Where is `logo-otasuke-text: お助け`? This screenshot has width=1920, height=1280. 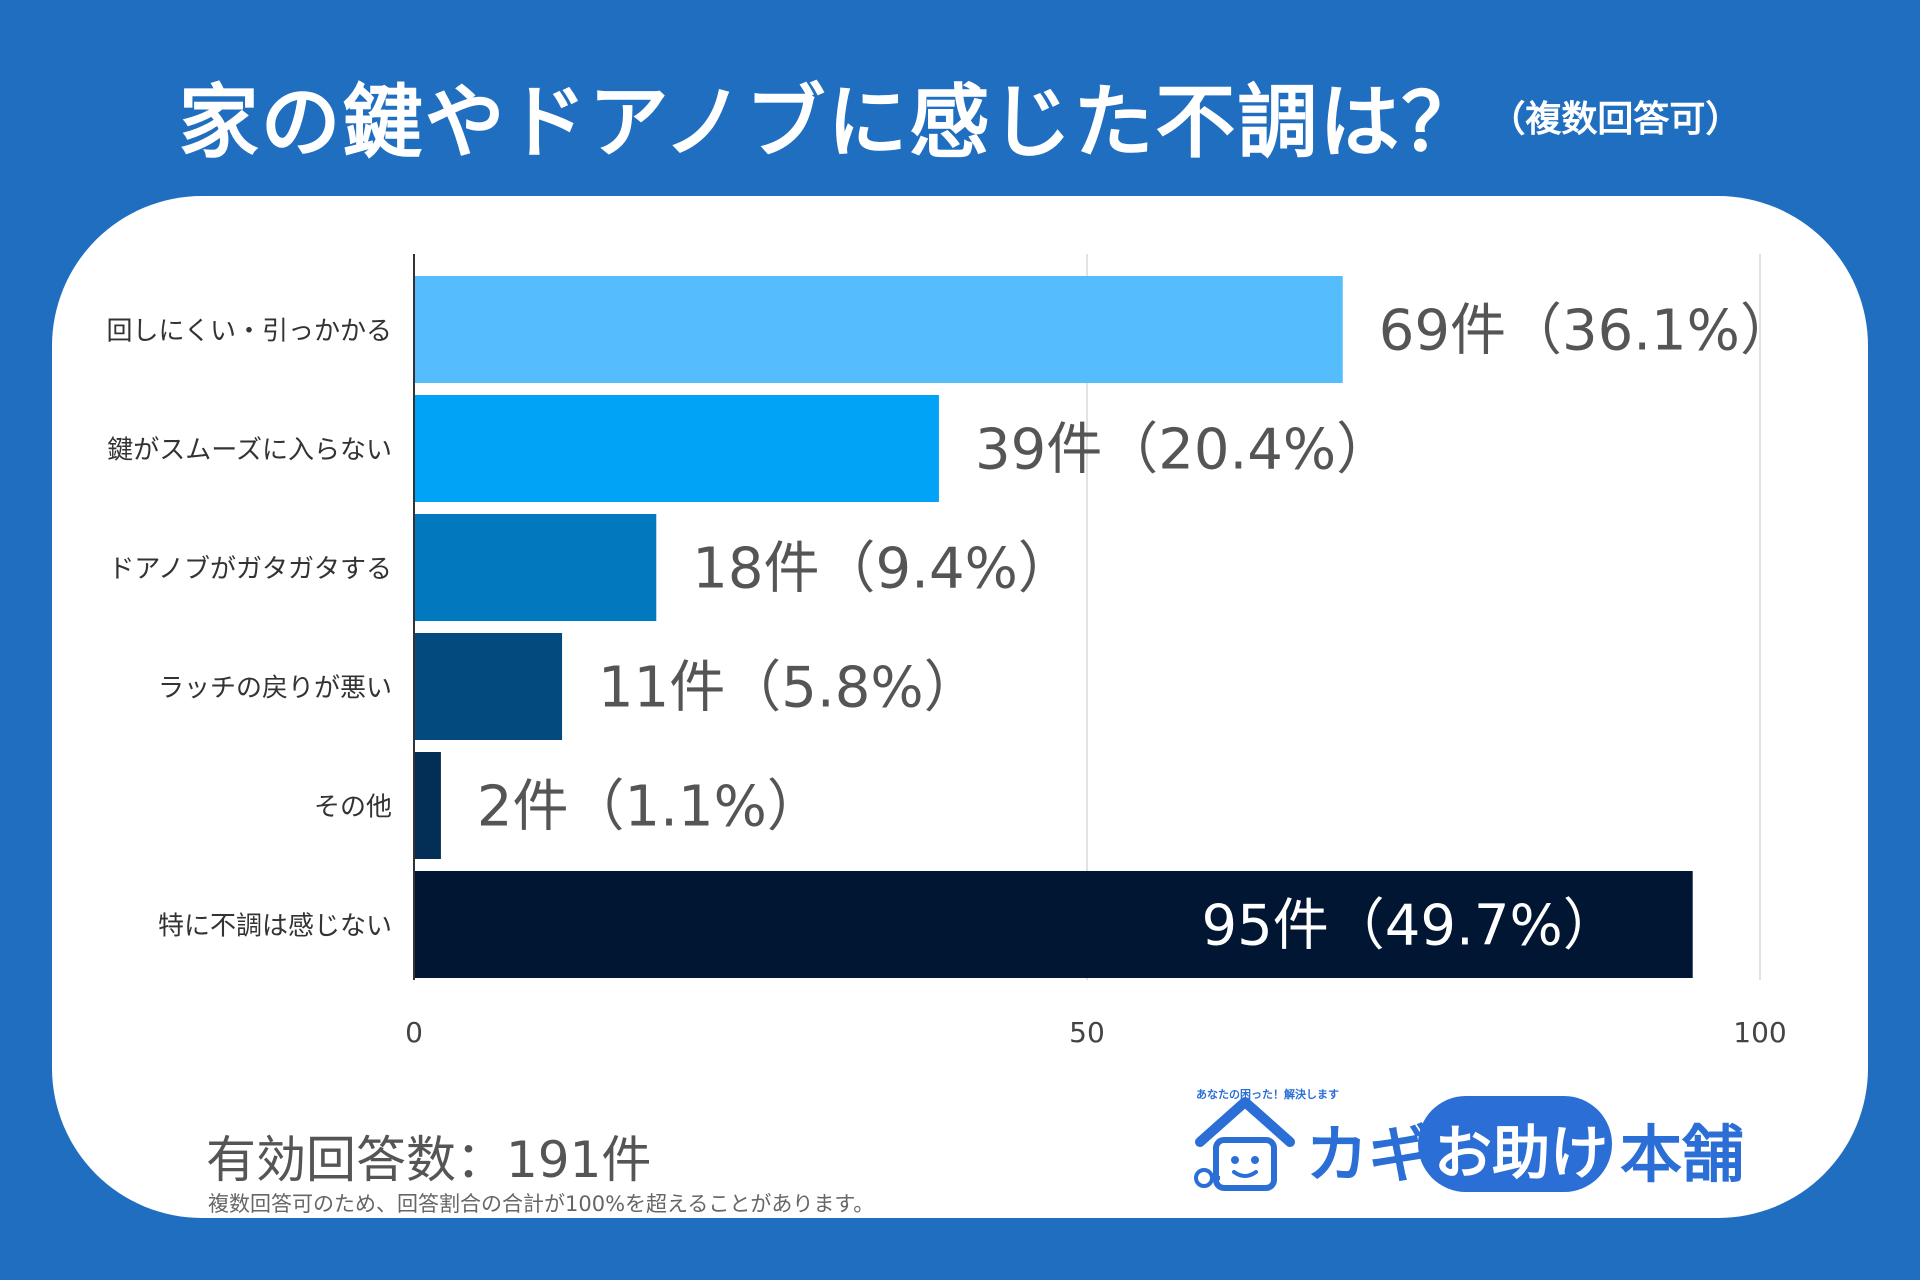
logo-otasuke-text: お助け is located at coordinates (1521, 1153).